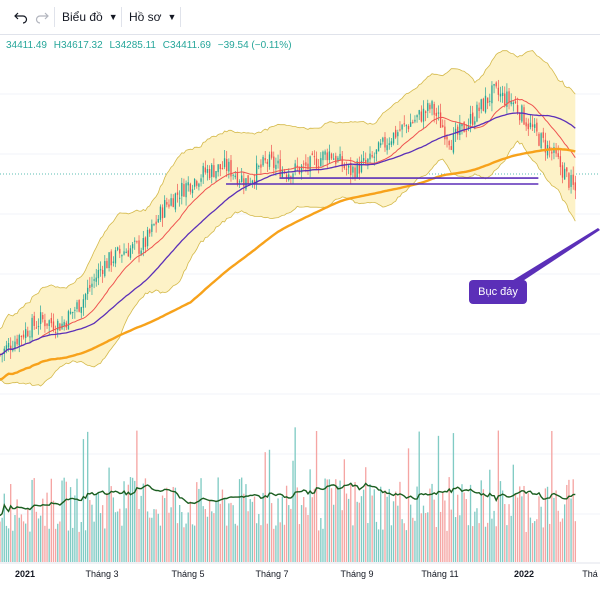 This screenshot has width=600, height=600. What do you see at coordinates (187, 574) in the screenshot?
I see `x-tick-label: Tháng 5` at bounding box center [187, 574].